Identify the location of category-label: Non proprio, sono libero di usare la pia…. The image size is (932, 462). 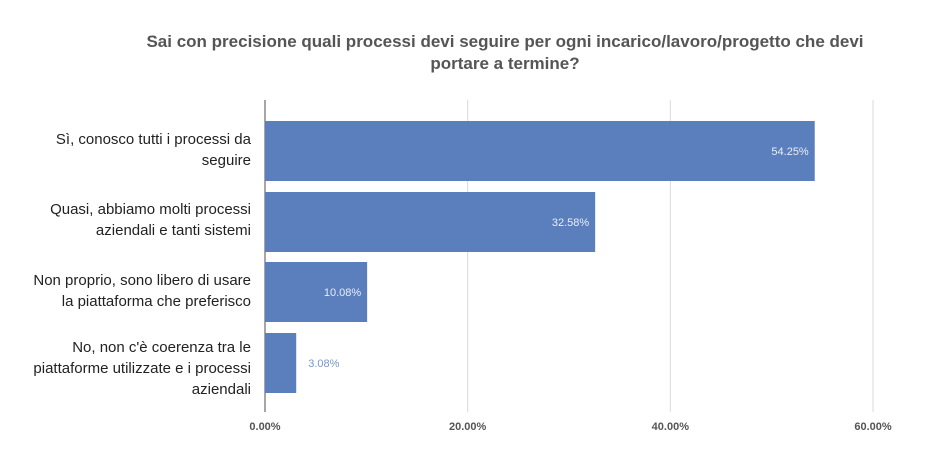
(142, 291).